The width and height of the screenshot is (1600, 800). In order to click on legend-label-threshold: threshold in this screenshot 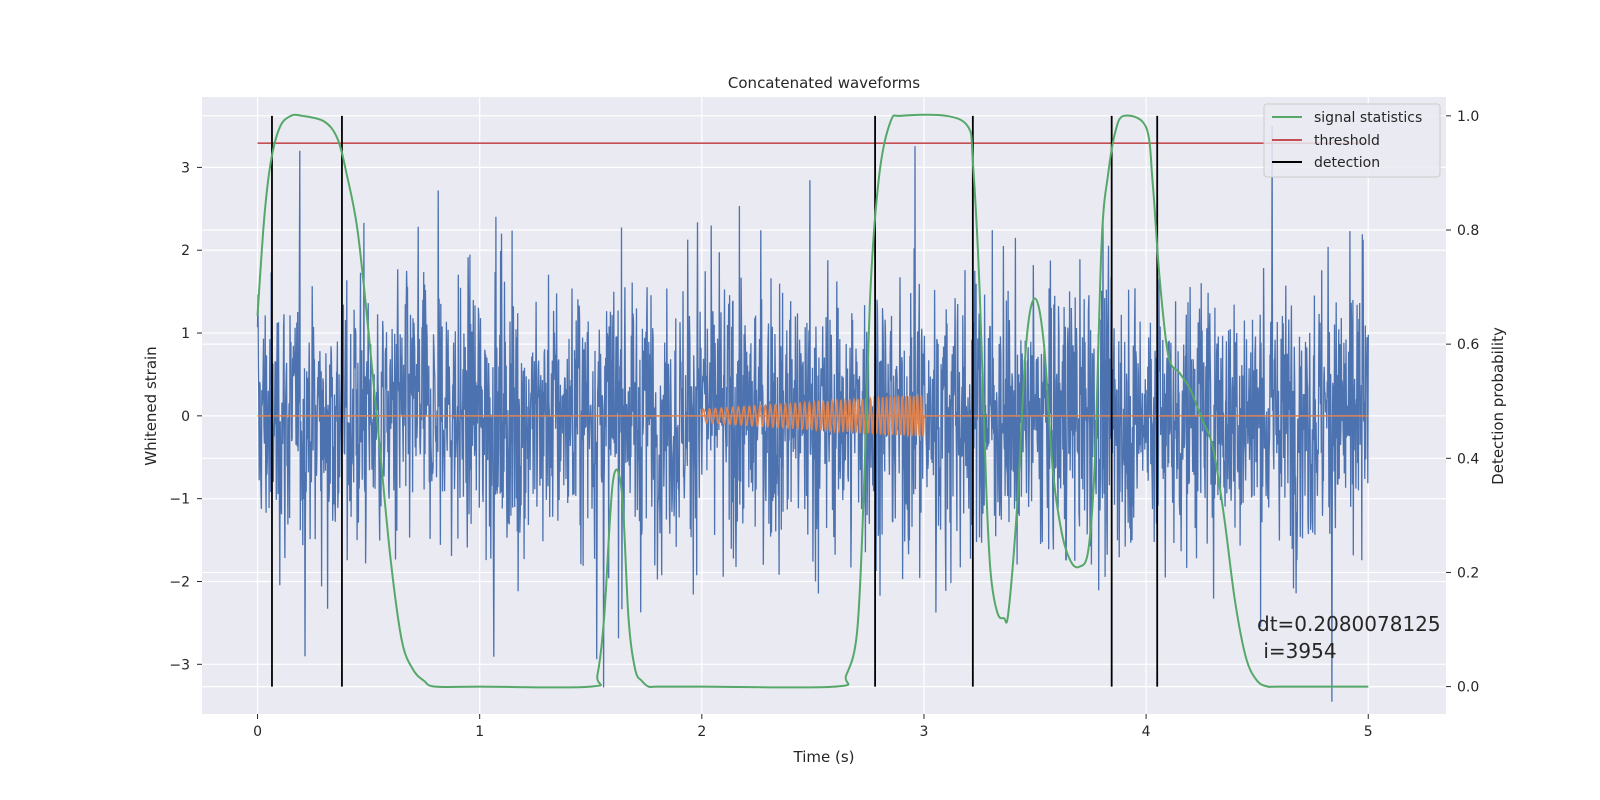, I will do `click(1347, 141)`.